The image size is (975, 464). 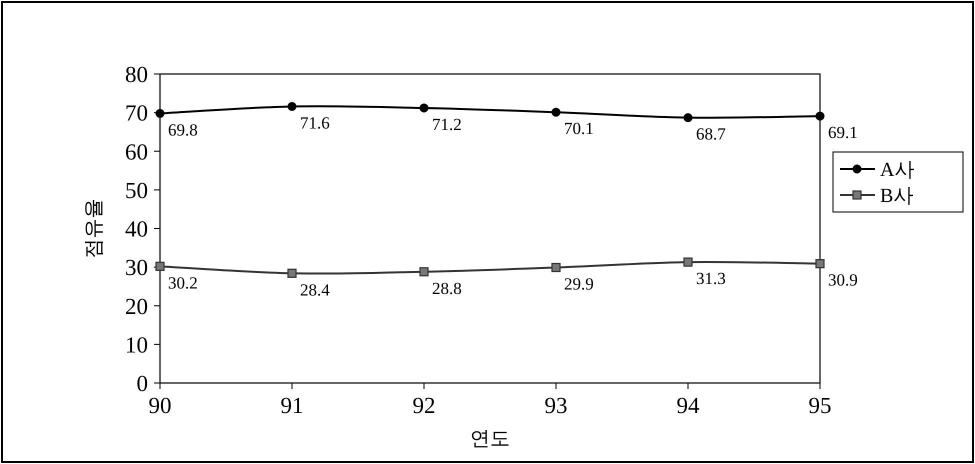 What do you see at coordinates (136, 113) in the screenshot?
I see `y-tick-label: 70` at bounding box center [136, 113].